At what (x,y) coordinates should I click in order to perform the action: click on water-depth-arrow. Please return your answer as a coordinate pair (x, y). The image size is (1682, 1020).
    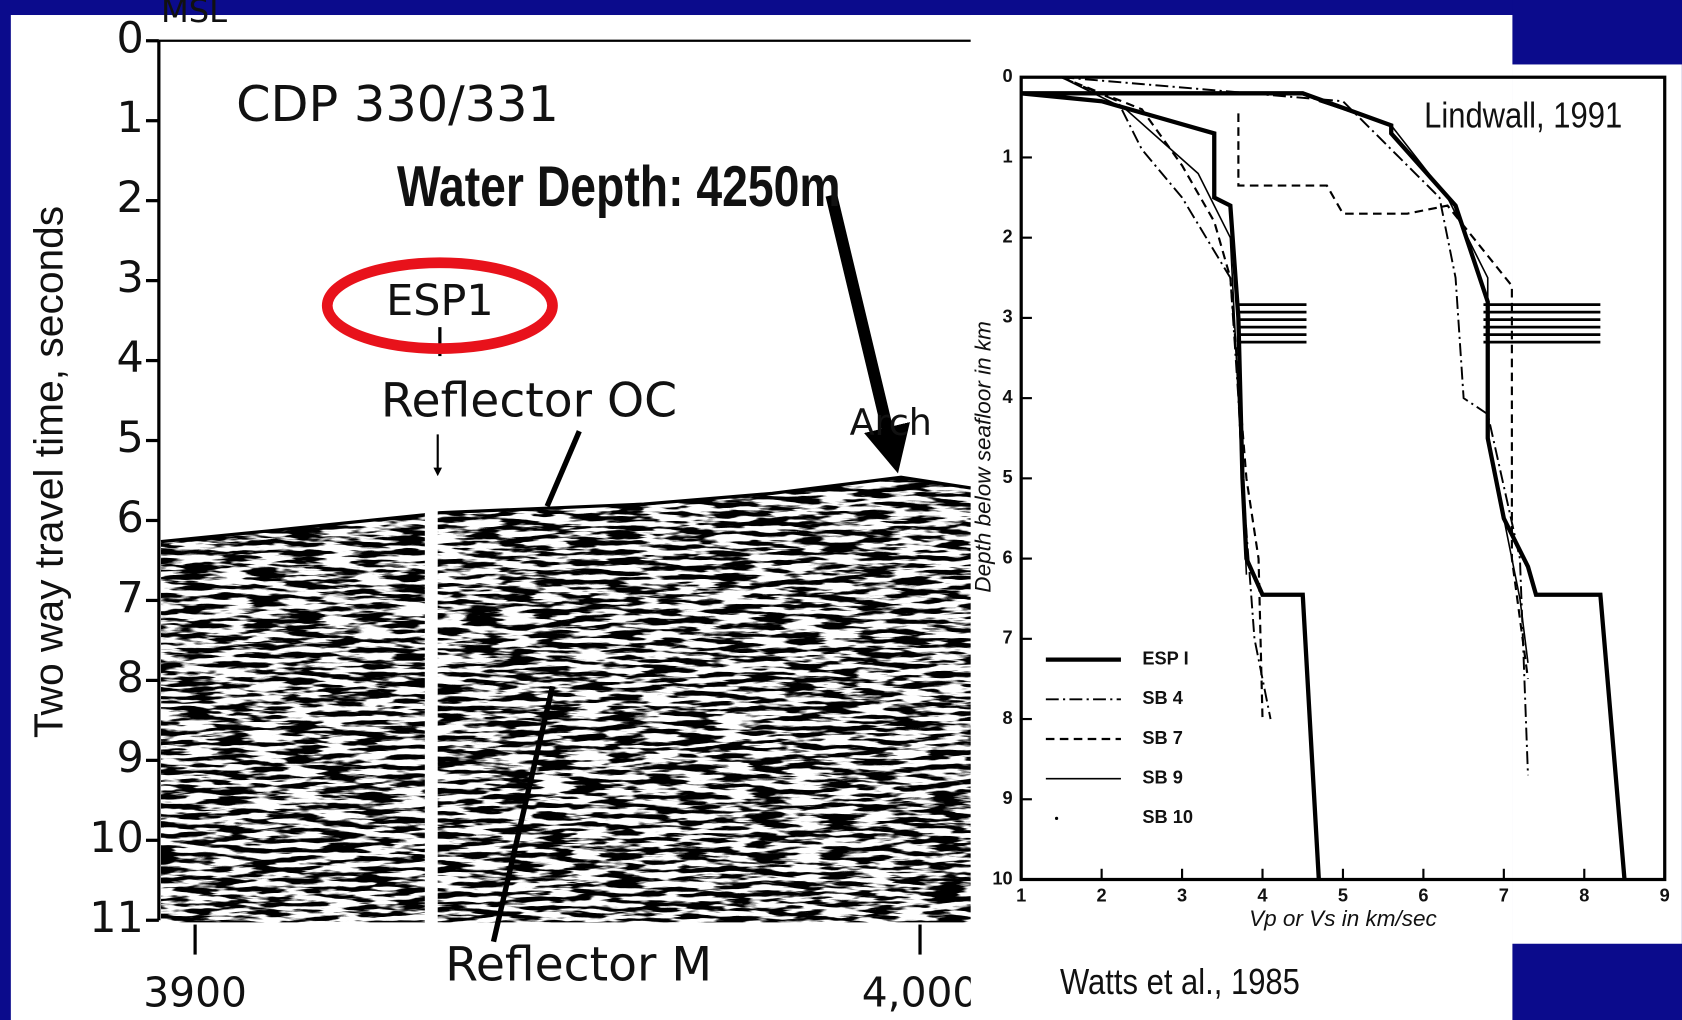
    Looking at the image, I should click on (867, 333).